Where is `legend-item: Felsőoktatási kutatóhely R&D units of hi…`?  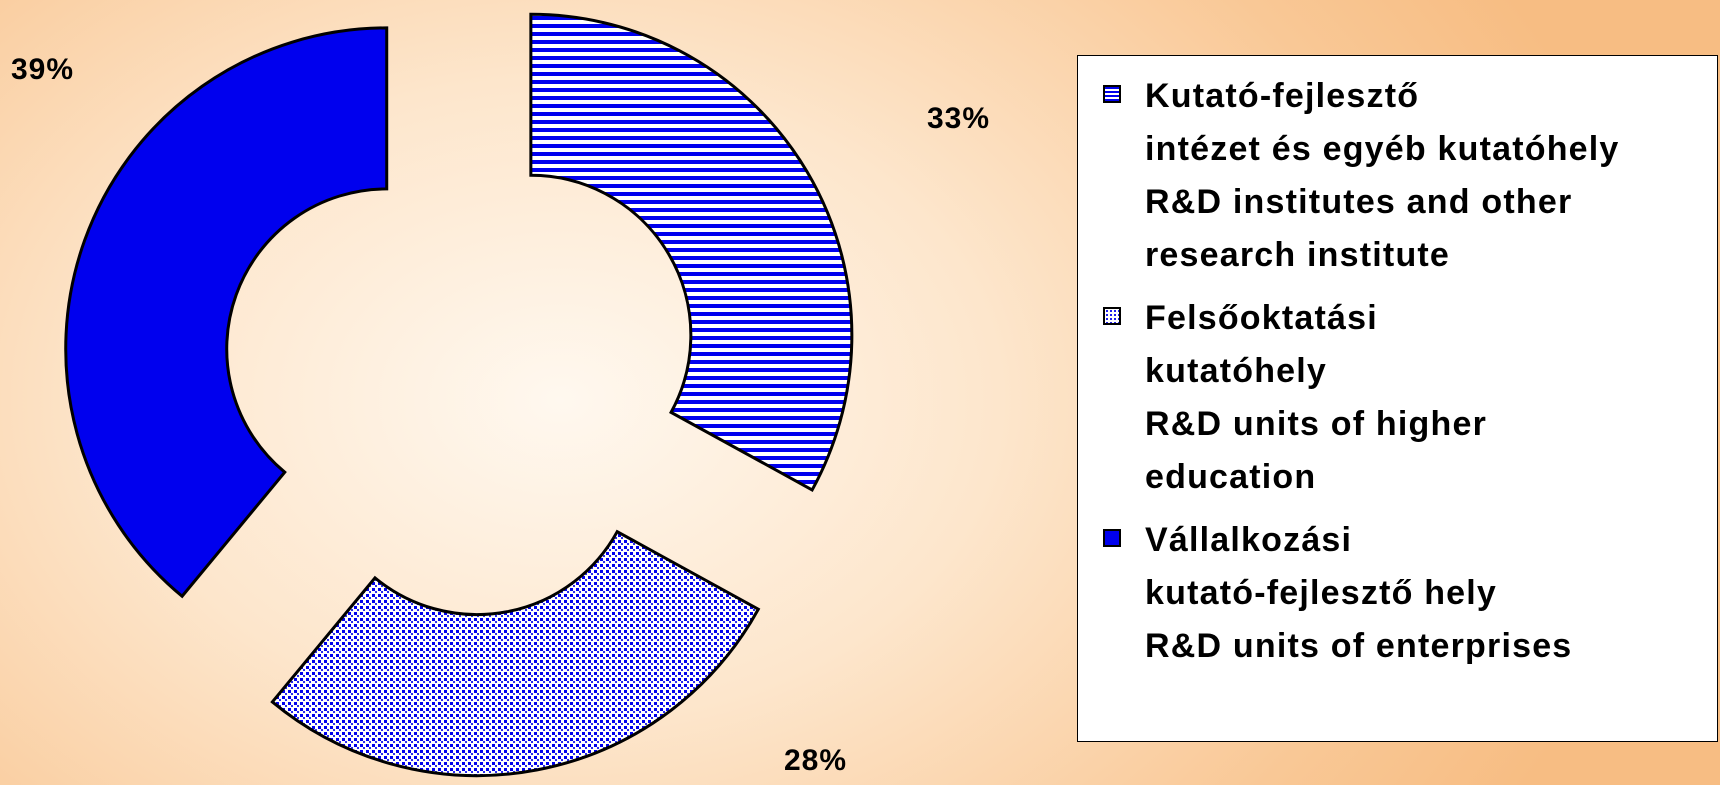
legend-item: Felsőoktatási kutatóhely R&D units of hi… is located at coordinates (1397, 398).